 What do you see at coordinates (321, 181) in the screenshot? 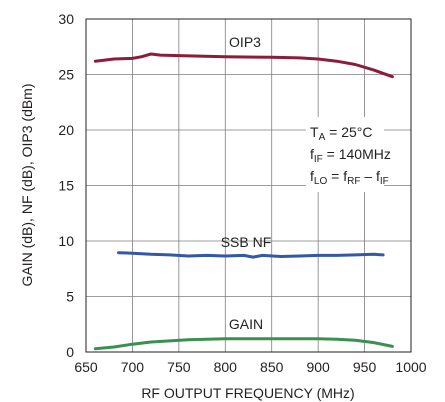
I see `flo-subscript: LO` at bounding box center [321, 181].